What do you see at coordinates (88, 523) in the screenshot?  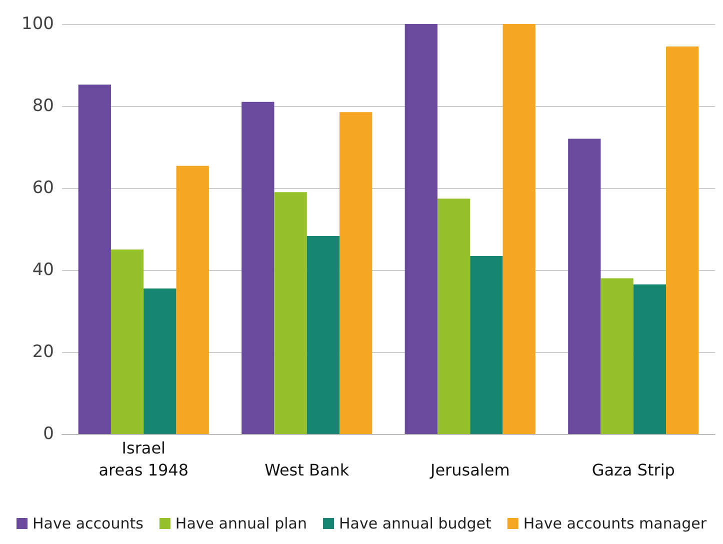 I see `legend-label: Have accounts` at bounding box center [88, 523].